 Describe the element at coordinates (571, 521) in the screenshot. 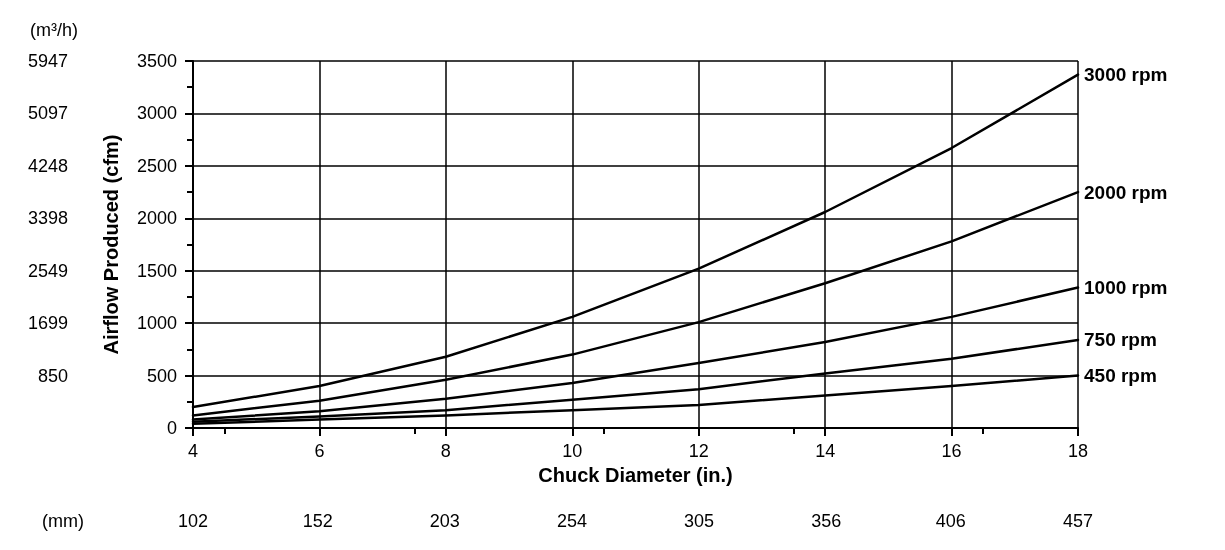

I see `x2-tick-label: 254` at that location.